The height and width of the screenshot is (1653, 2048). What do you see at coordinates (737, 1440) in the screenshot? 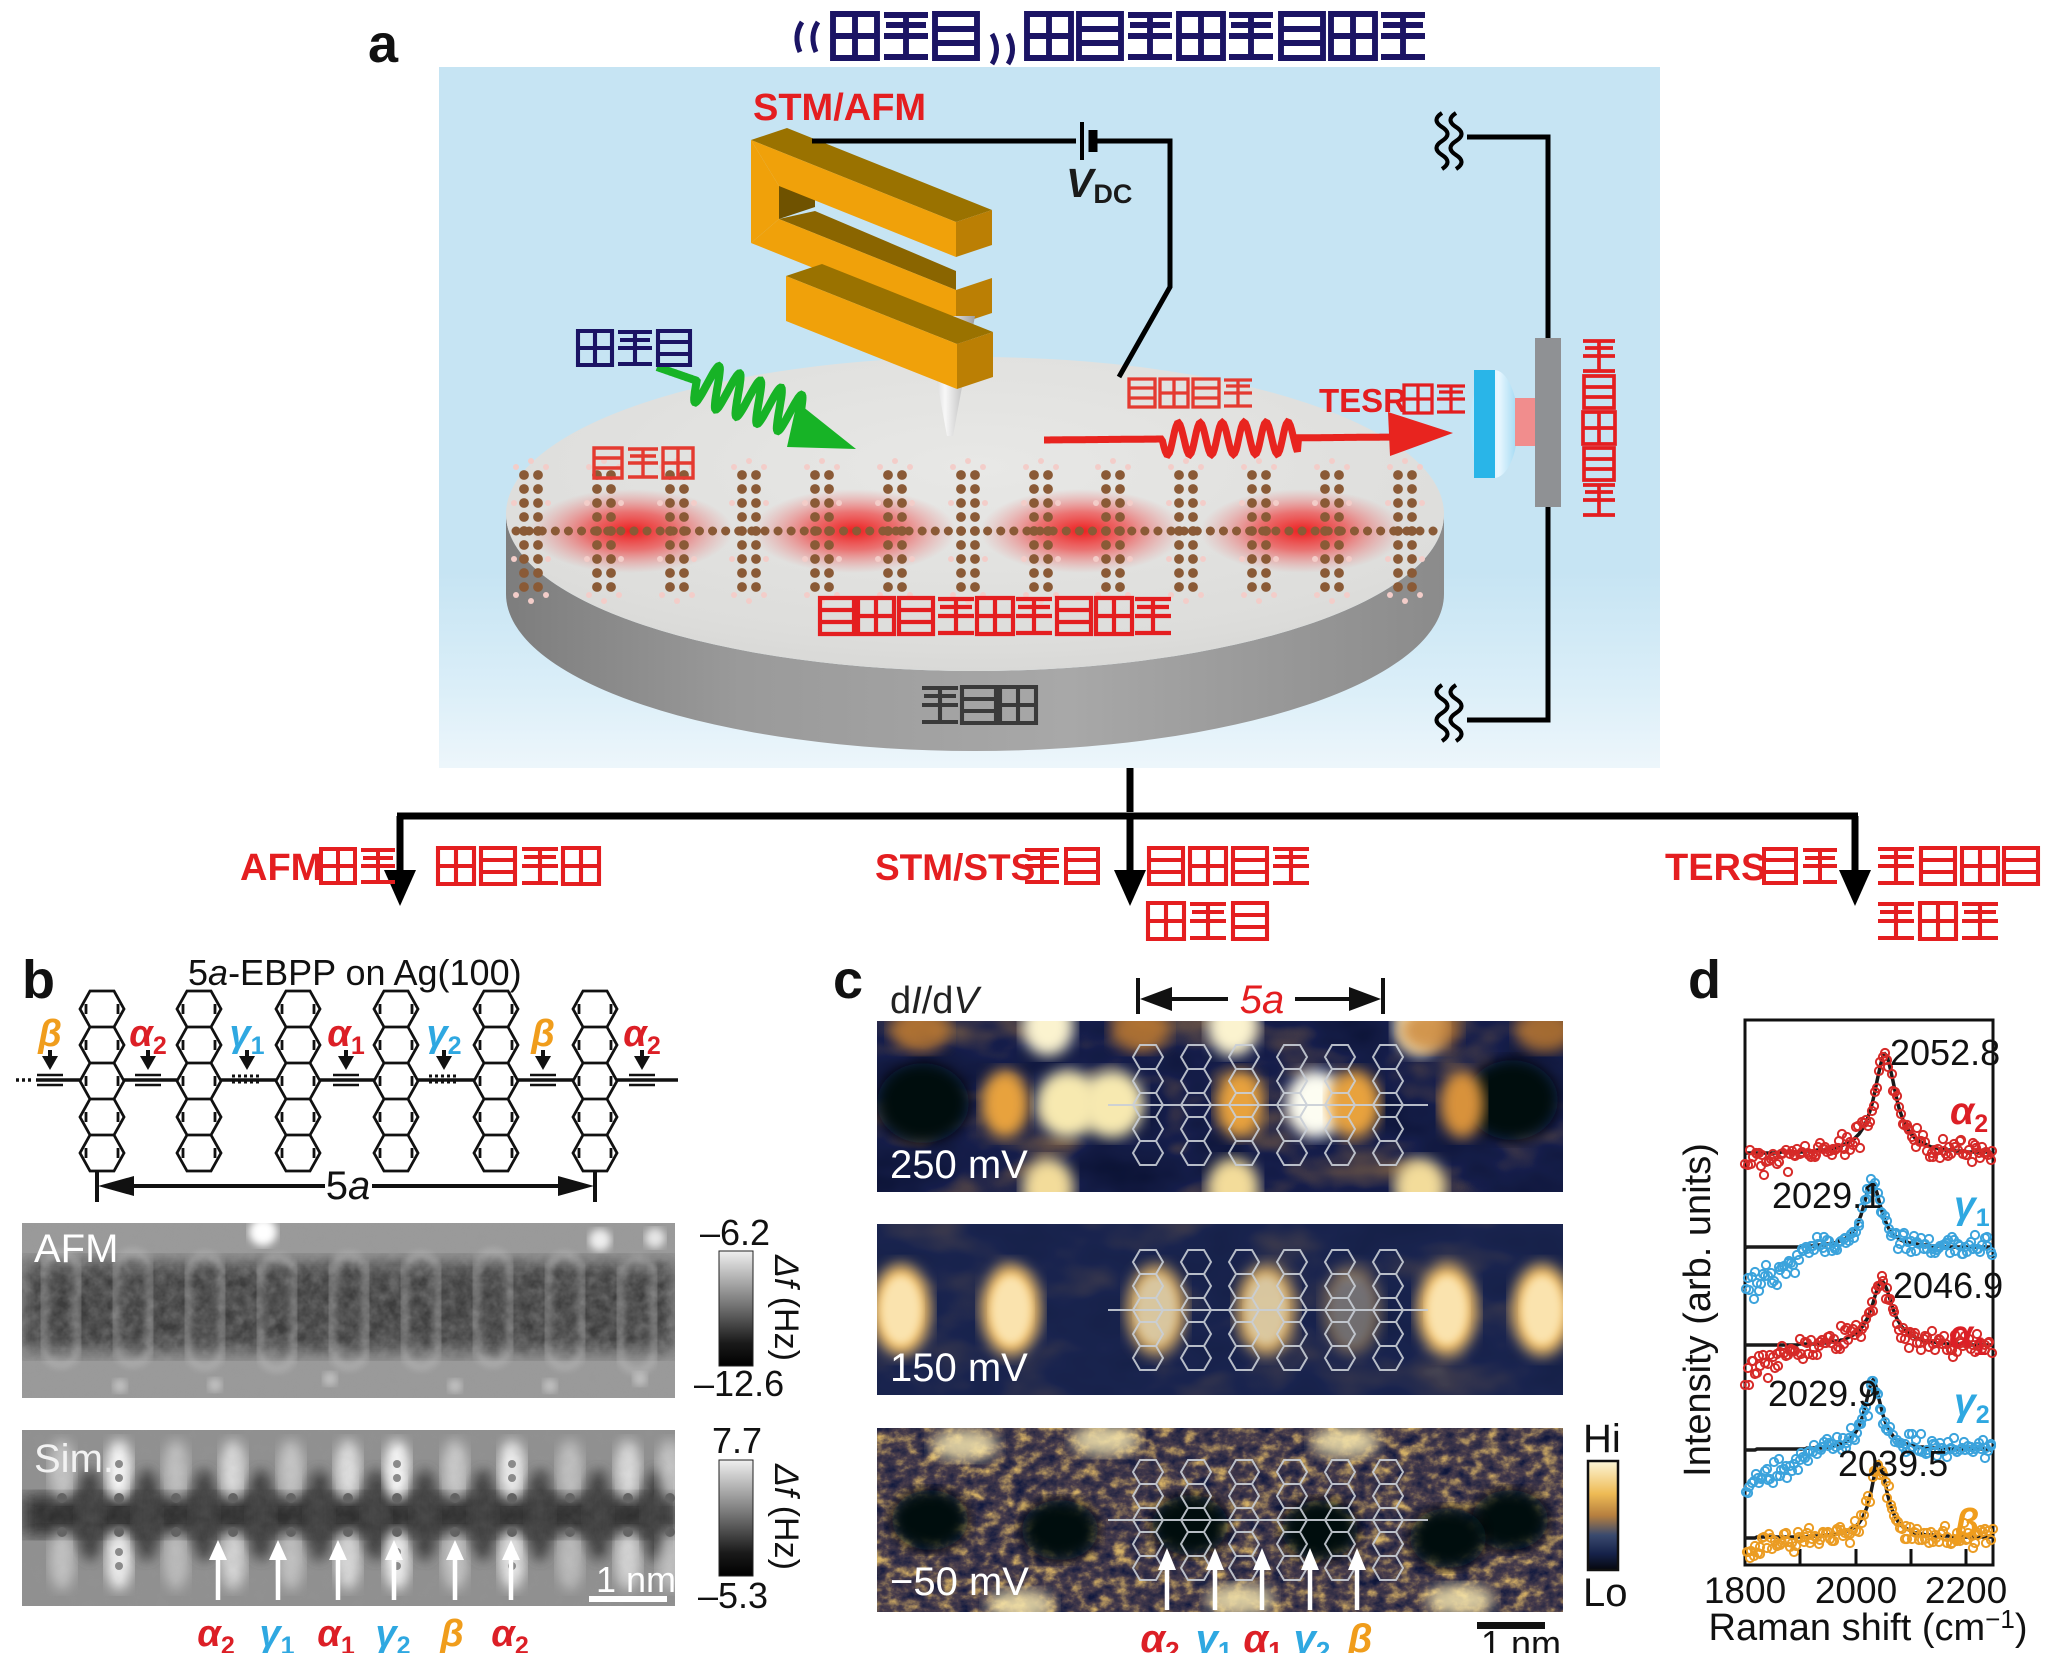
I see `svg-text: 7.7` at bounding box center [737, 1440].